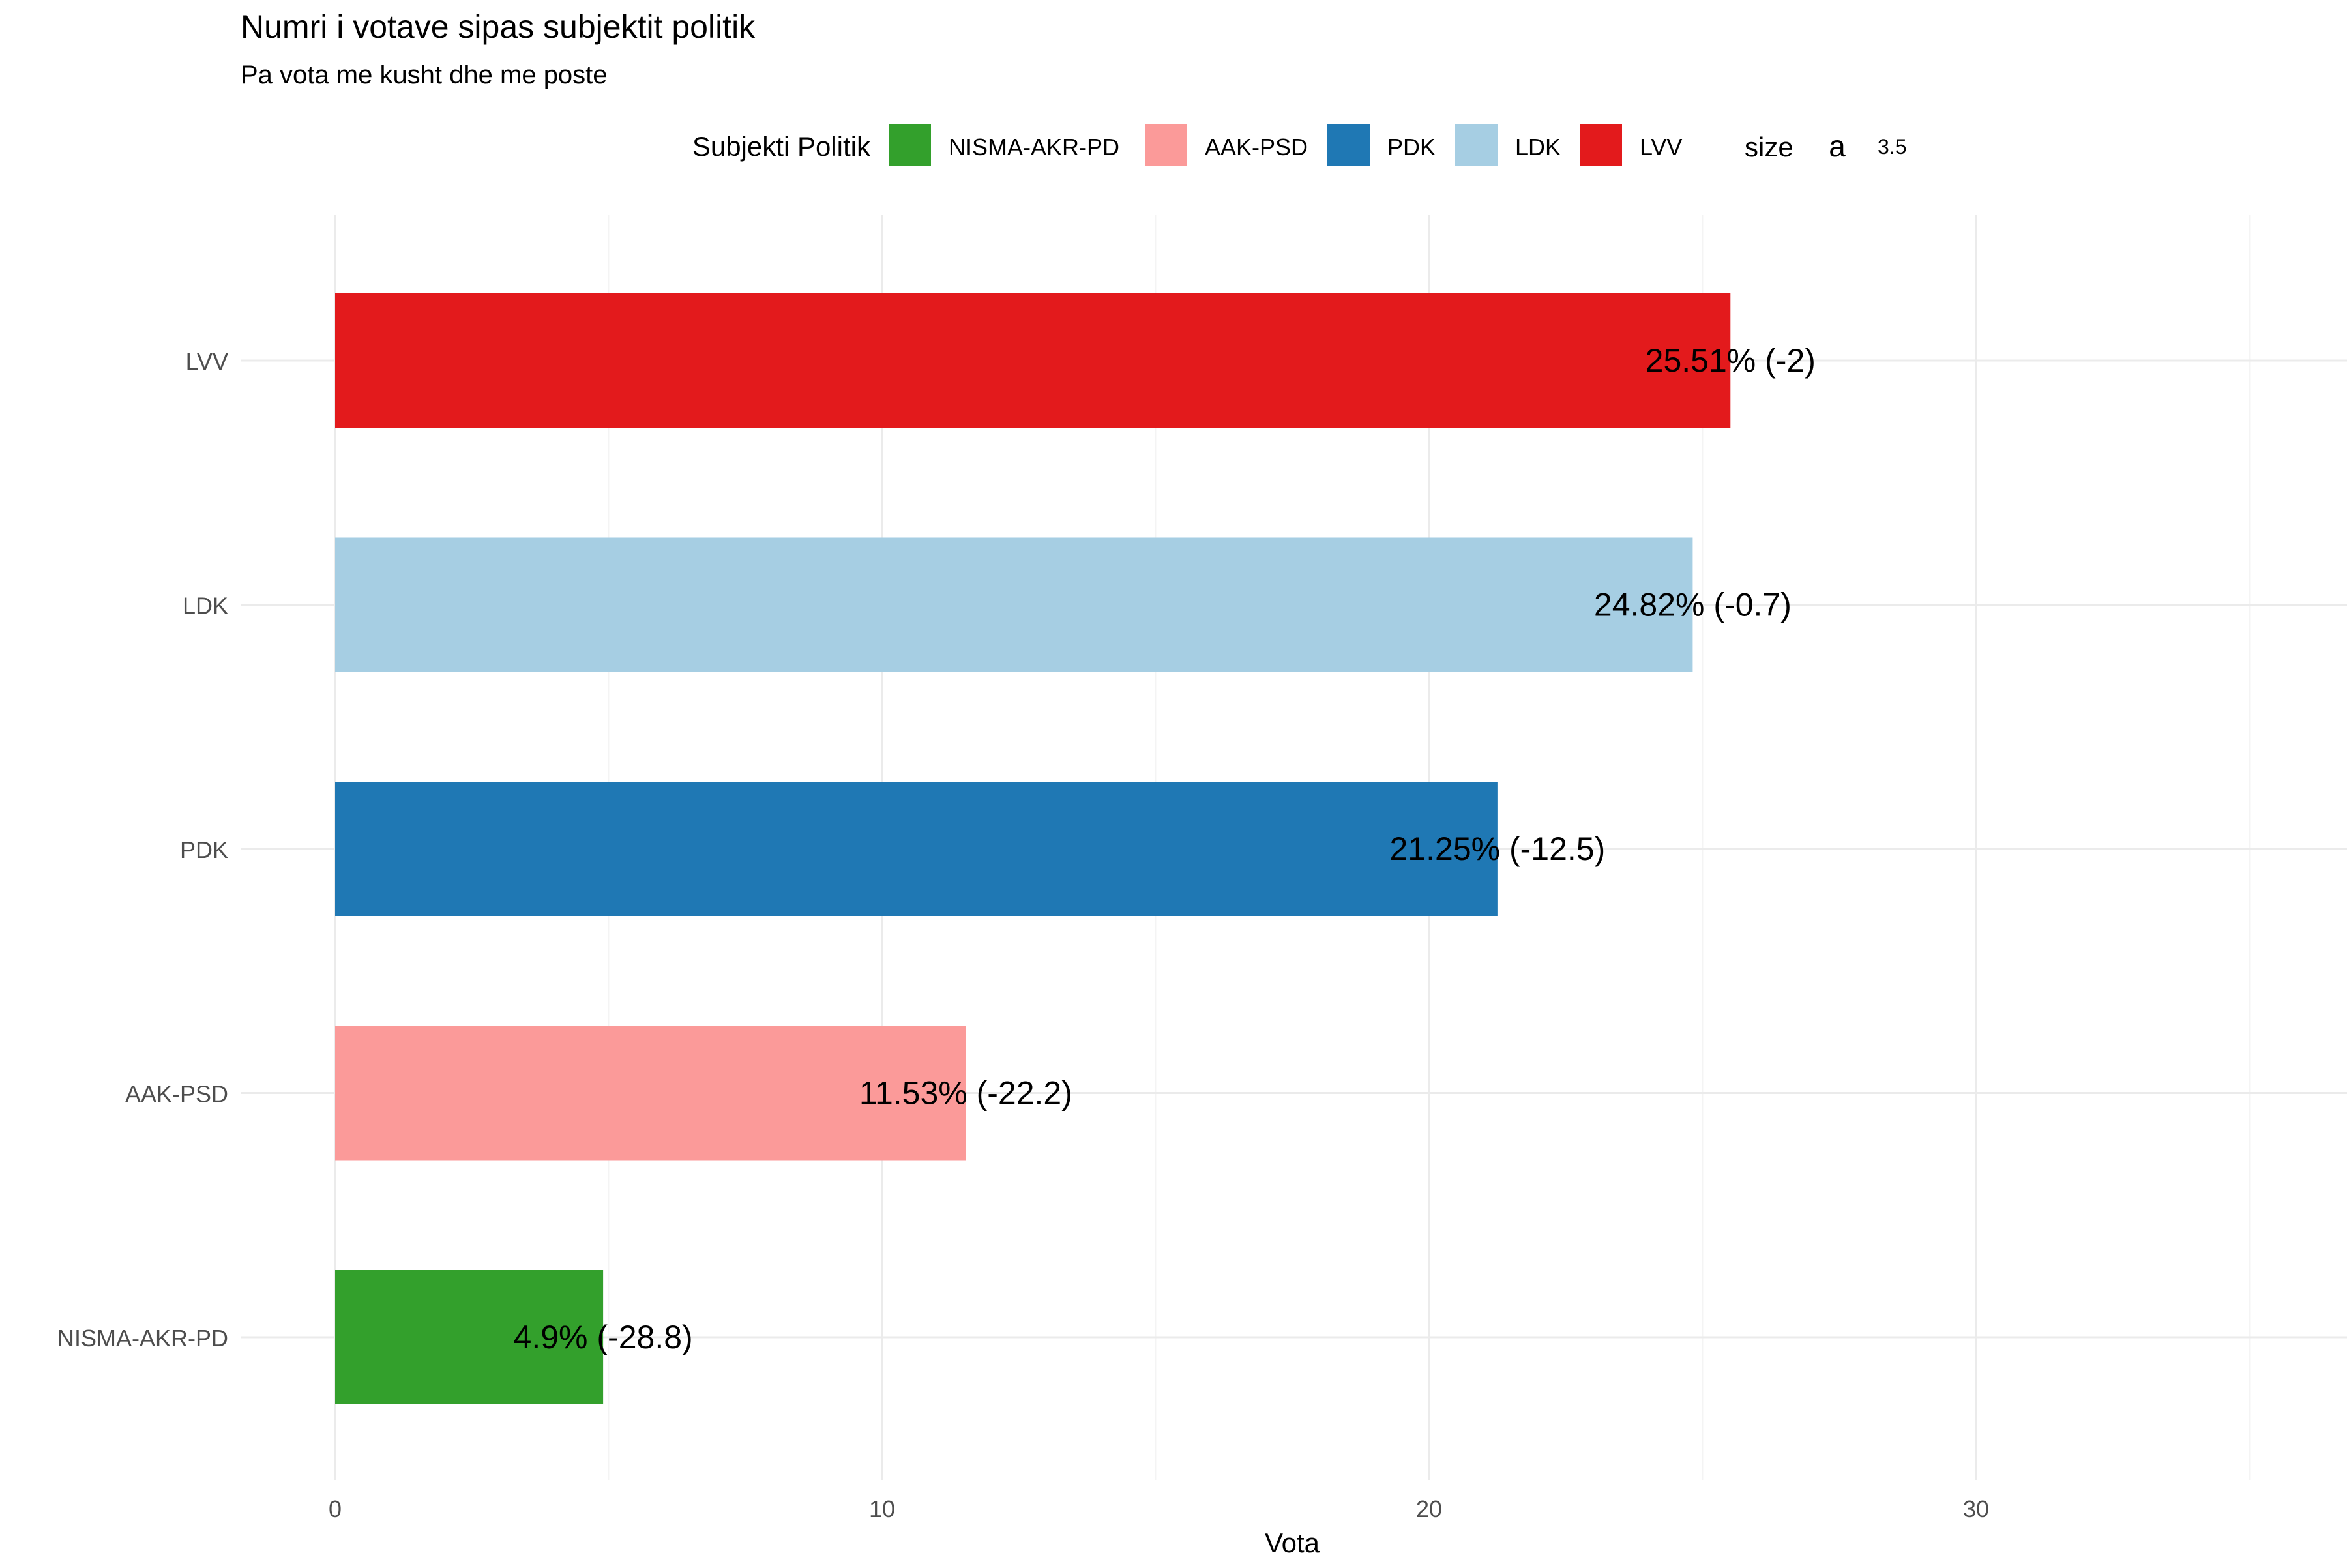 The width and height of the screenshot is (2347, 1568). What do you see at coordinates (1034, 147) in the screenshot?
I see `legend-label: NISMA-AKR-PD` at bounding box center [1034, 147].